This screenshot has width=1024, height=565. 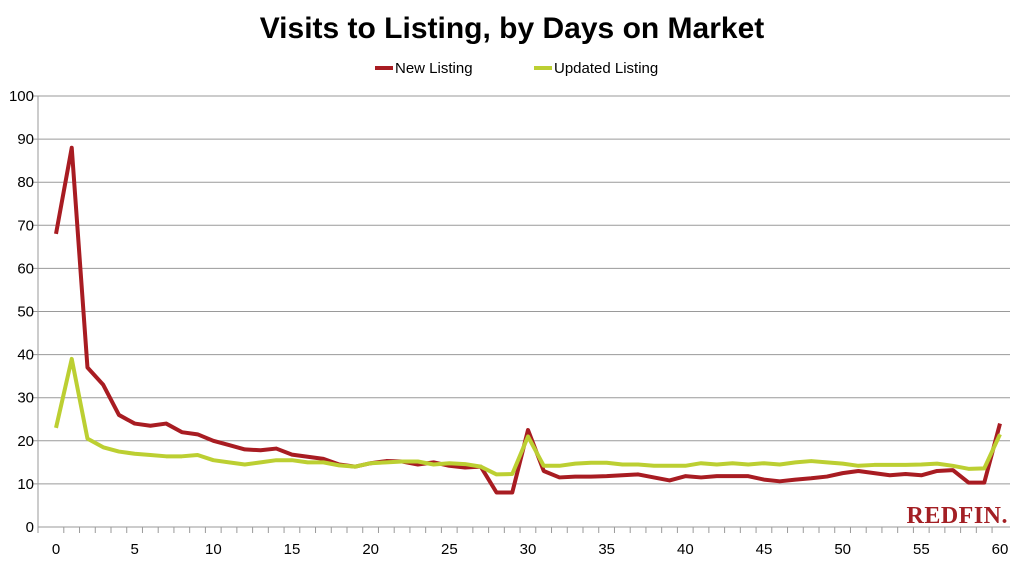 What do you see at coordinates (1000, 549) in the screenshot?
I see `x-tick-label: 60` at bounding box center [1000, 549].